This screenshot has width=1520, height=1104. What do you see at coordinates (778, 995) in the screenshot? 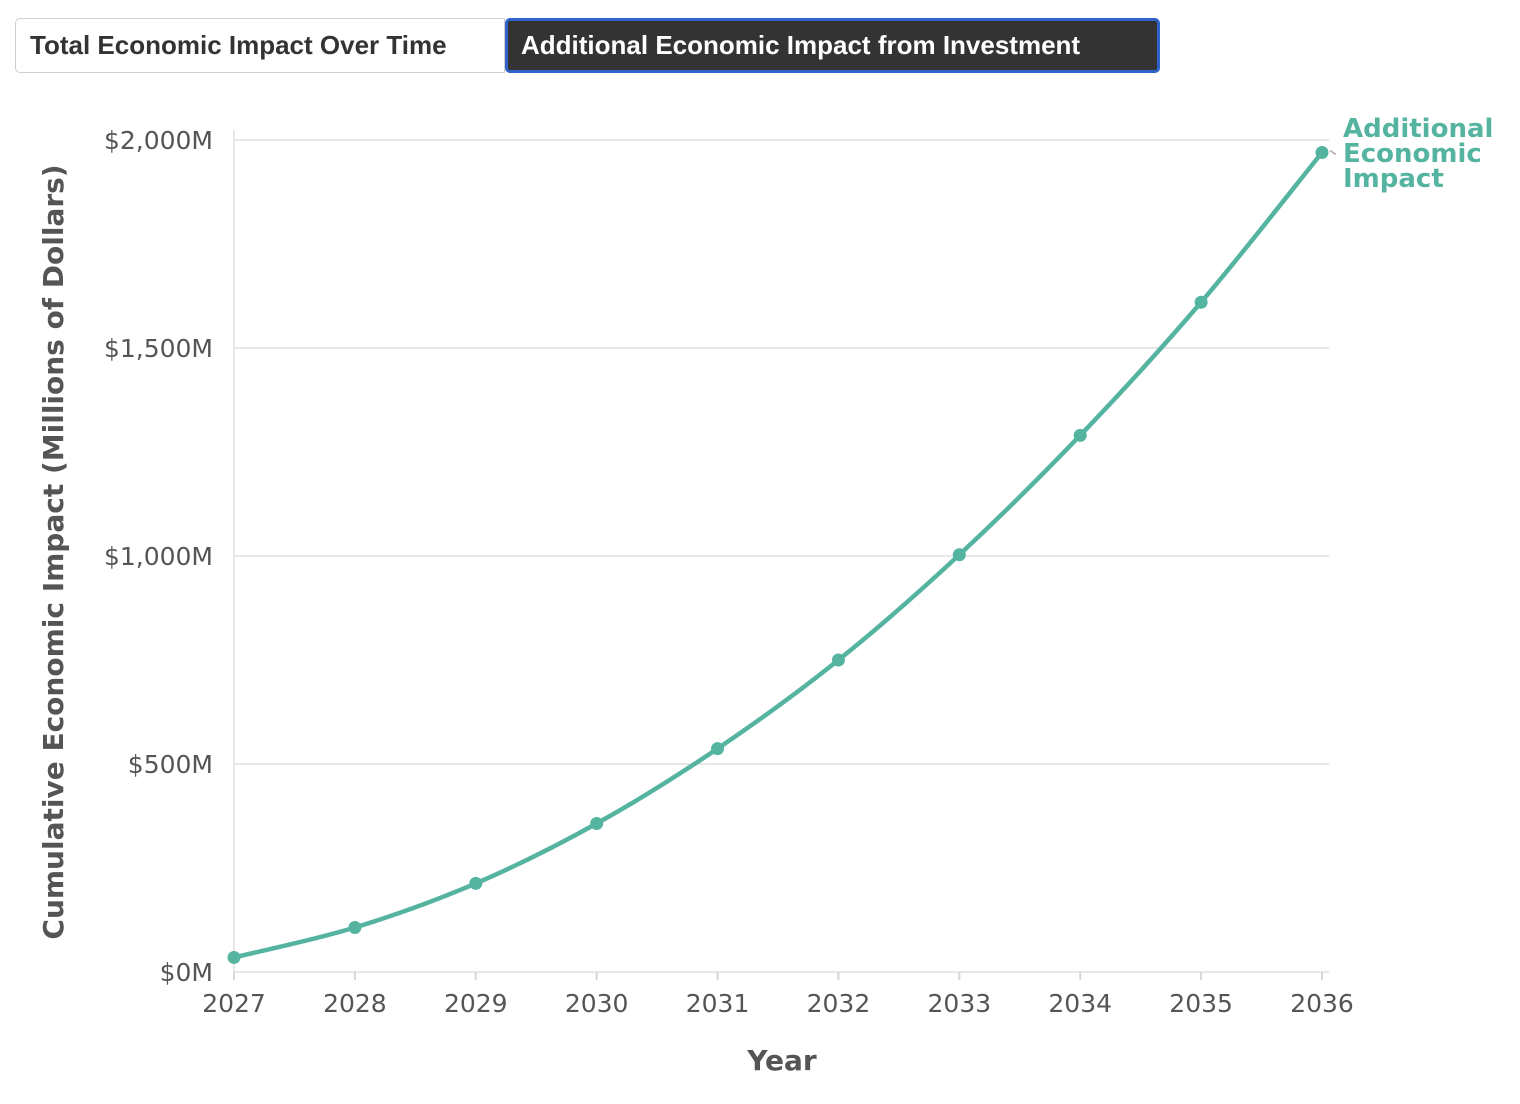
I see `x-axis-ticks: 2027 2028 2029 2030 2031 2032 2033 2034 2035 2036` at bounding box center [778, 995].